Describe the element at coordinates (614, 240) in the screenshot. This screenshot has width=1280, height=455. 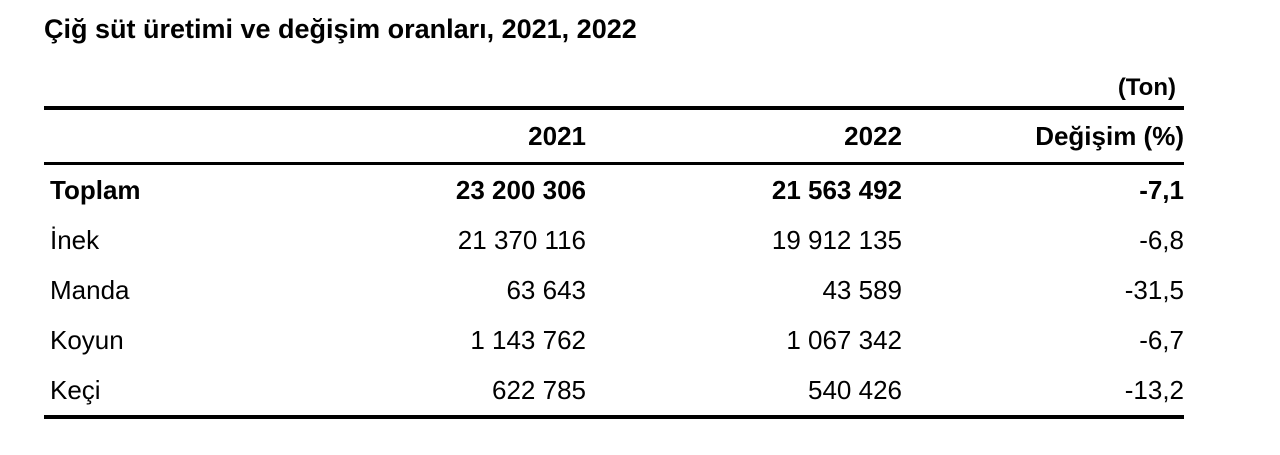
I see `table-row: İnek 21 370 116 19 912 135 -6,8` at that location.